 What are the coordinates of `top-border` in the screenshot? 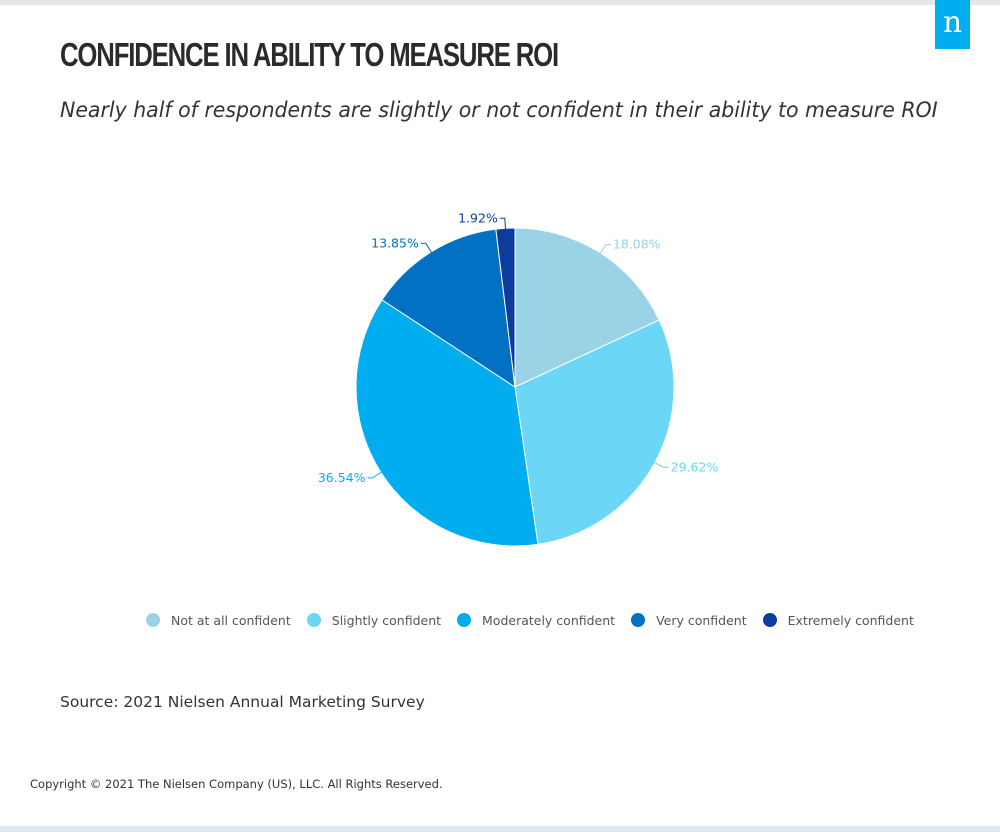 It's located at (500, 2).